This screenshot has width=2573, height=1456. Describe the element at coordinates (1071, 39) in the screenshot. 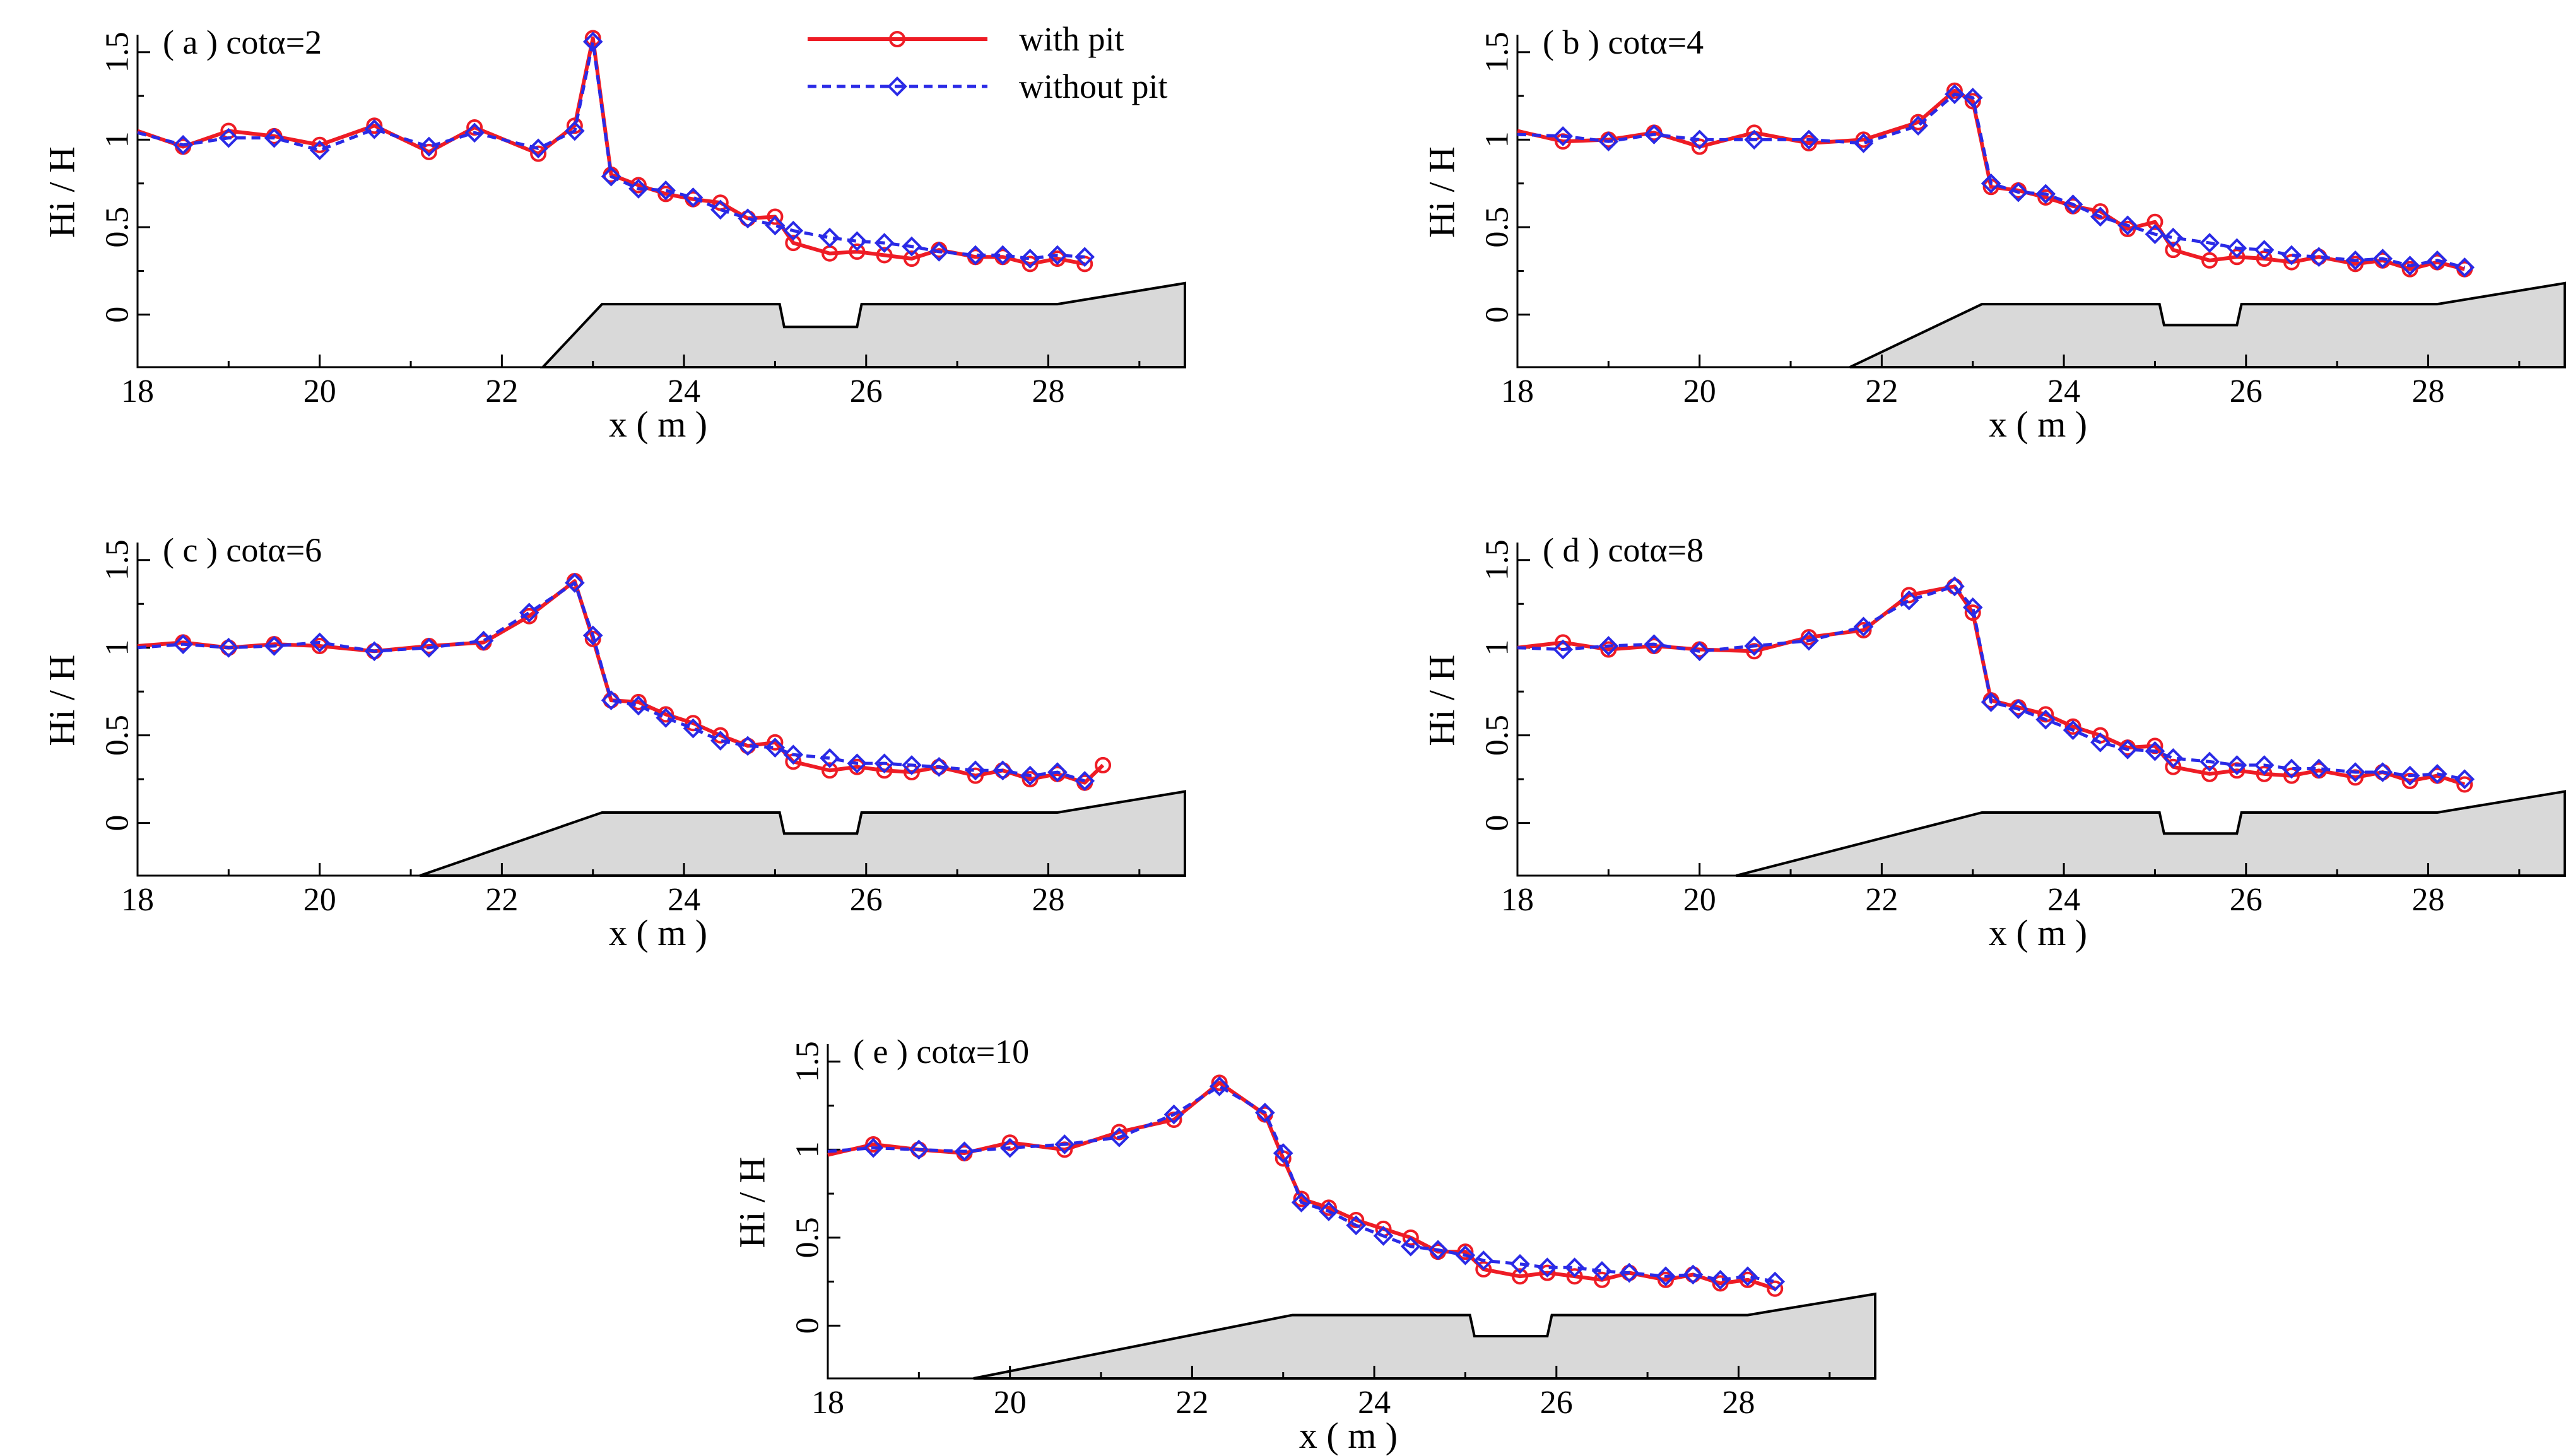

I see `legend-label-with-pit: with pit` at that location.